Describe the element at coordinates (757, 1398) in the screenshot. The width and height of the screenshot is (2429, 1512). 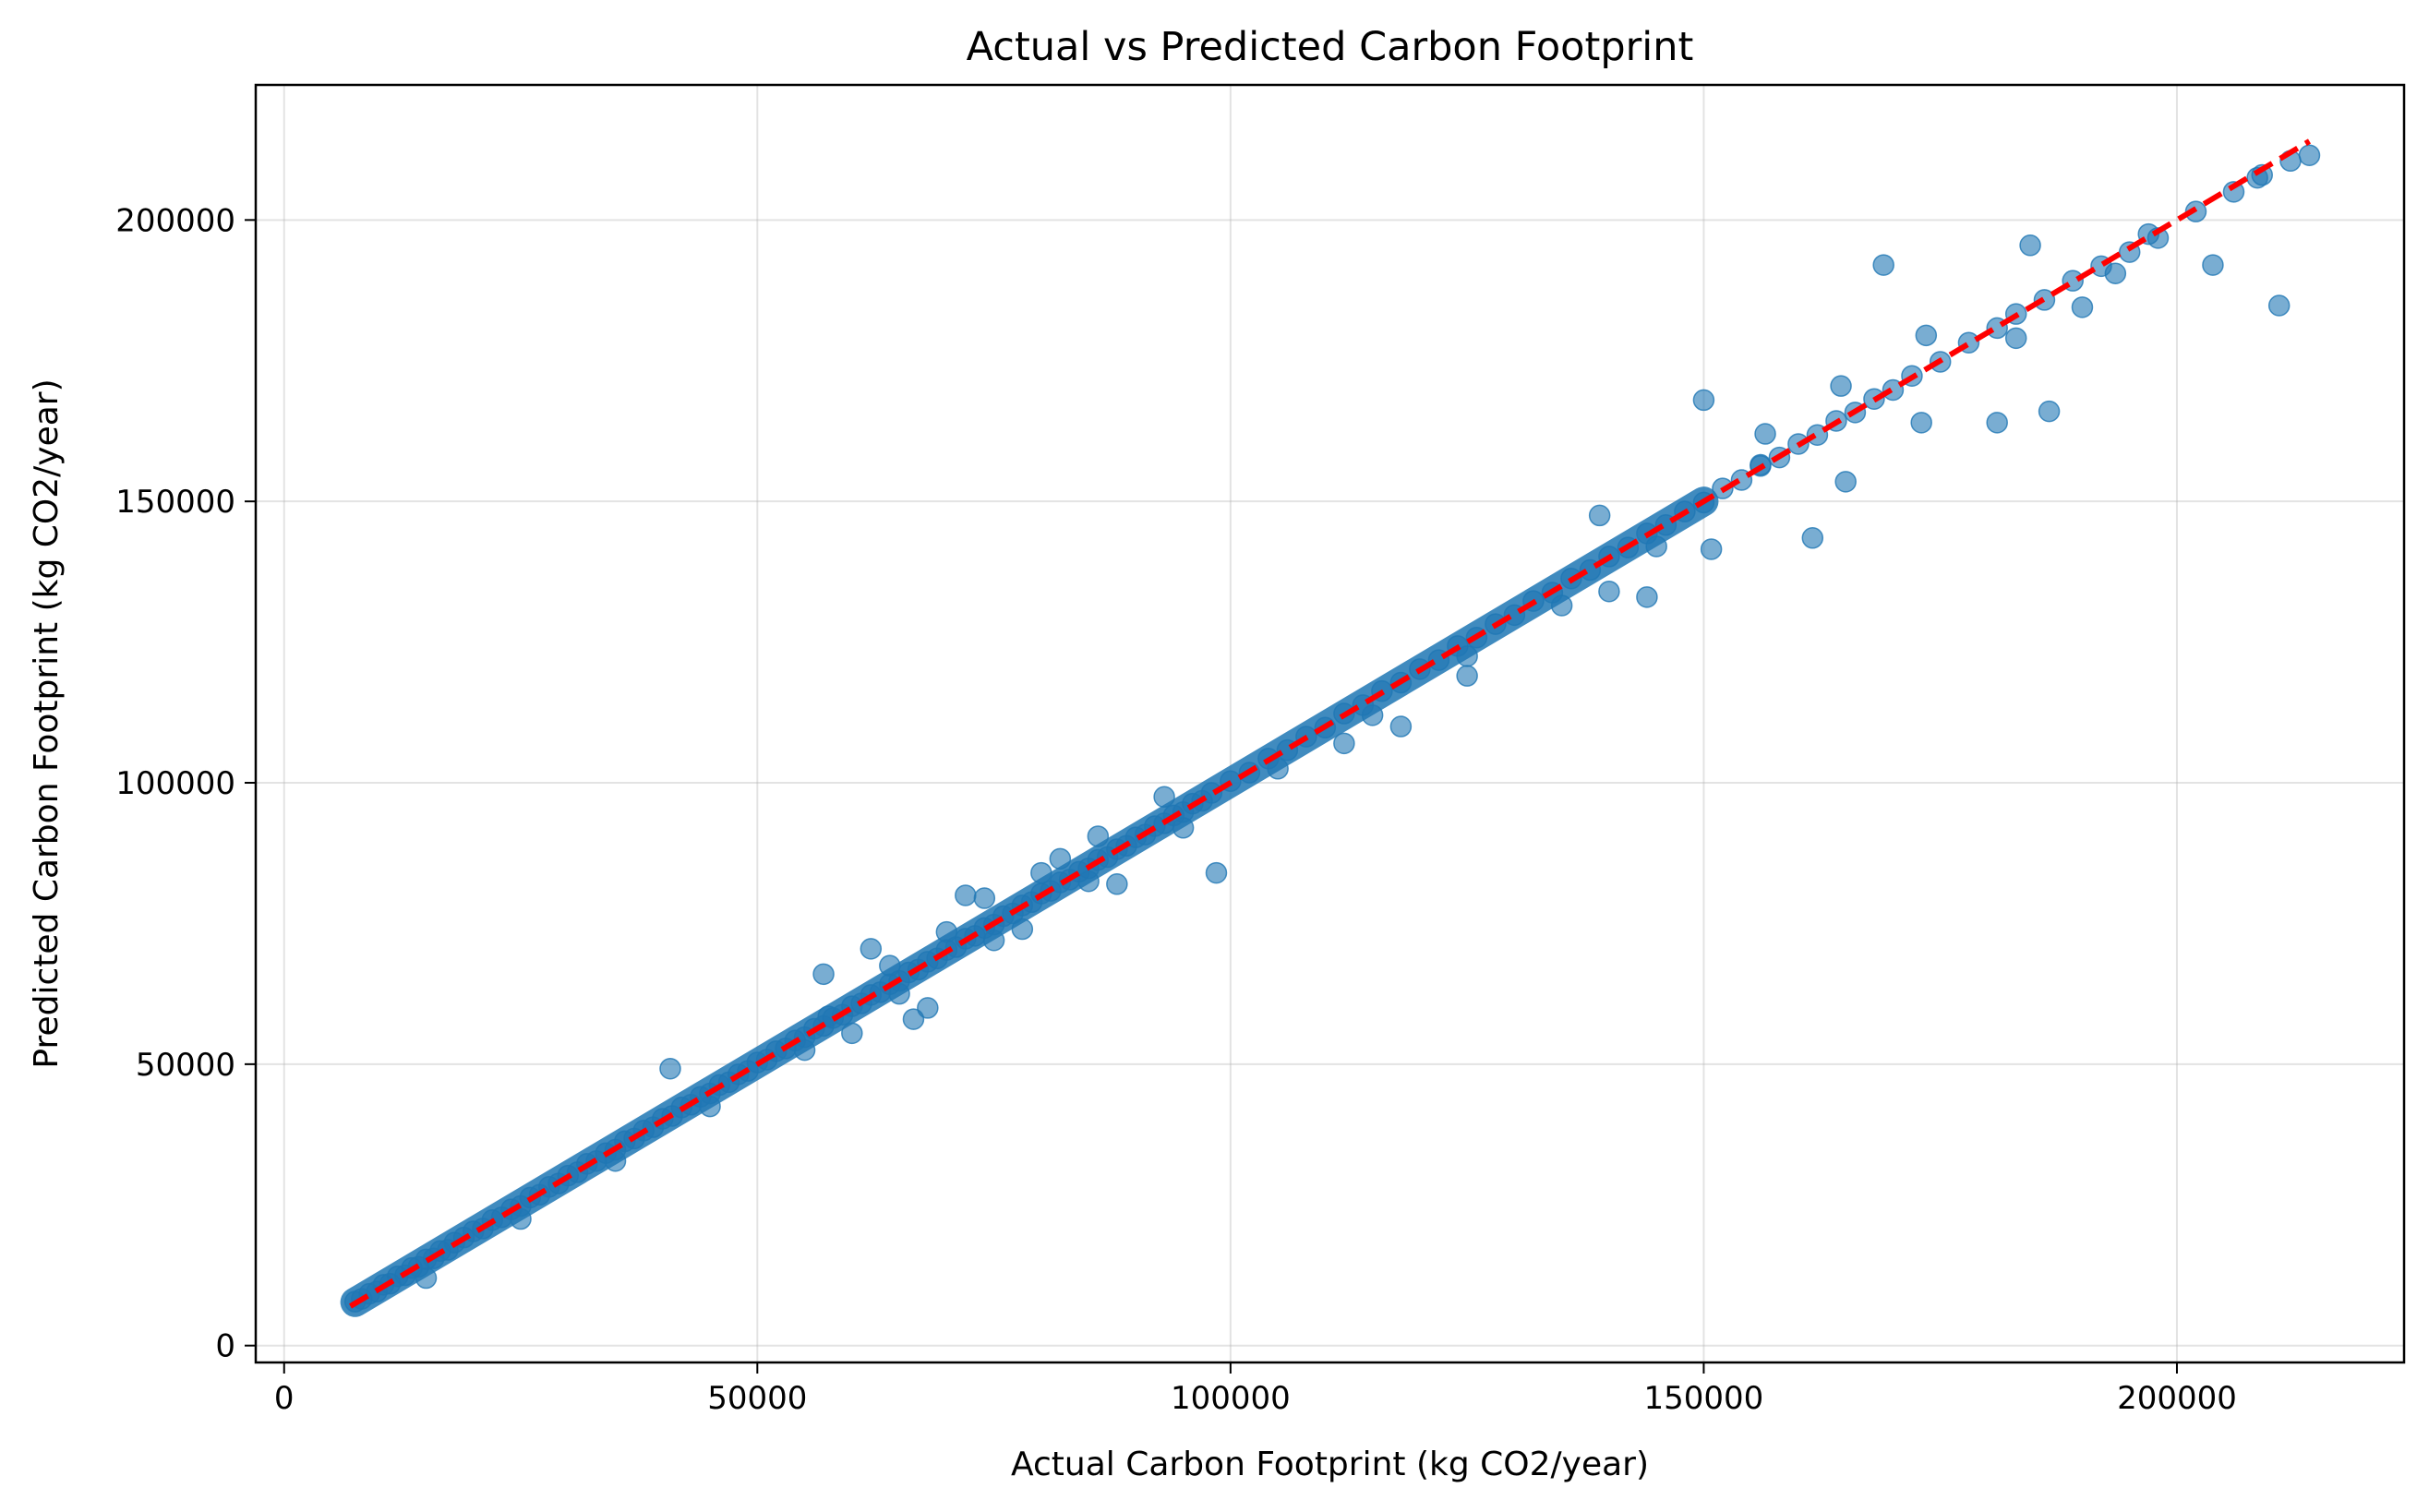
I see `x-tick-label: 50000` at that location.